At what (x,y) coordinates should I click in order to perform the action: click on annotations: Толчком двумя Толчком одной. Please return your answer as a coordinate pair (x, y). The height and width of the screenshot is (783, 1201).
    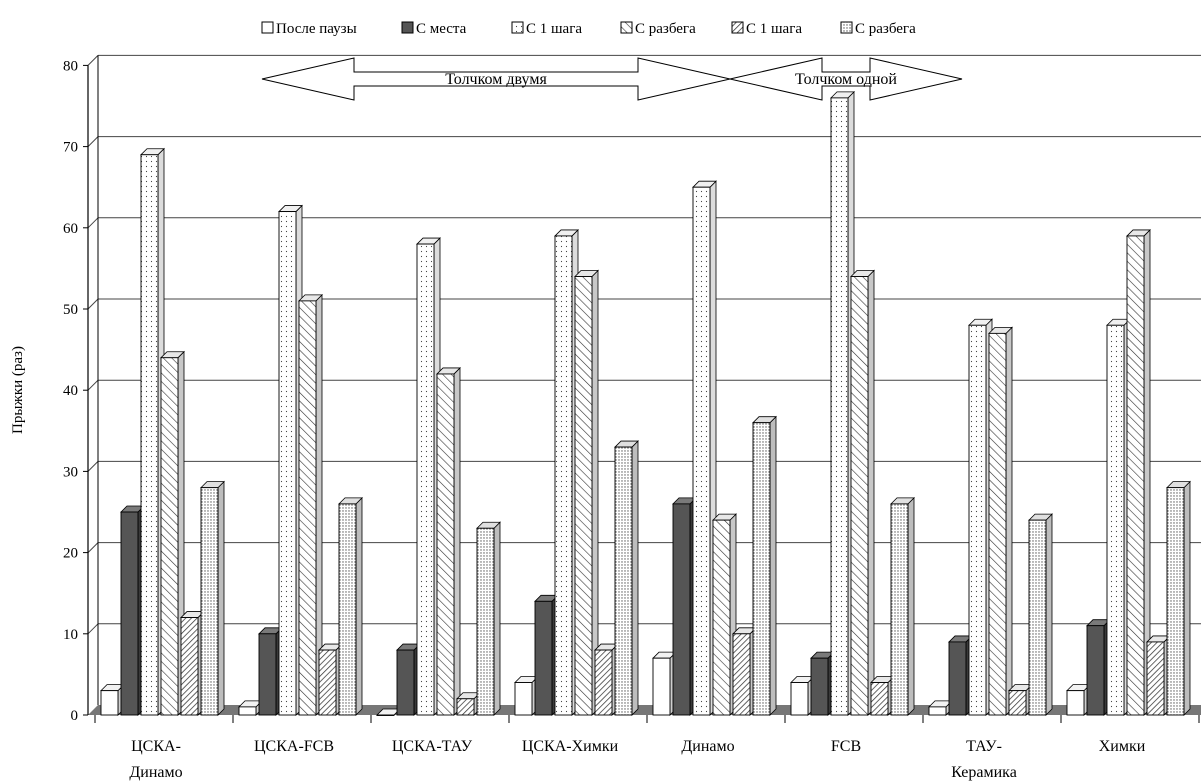
    Looking at the image, I should click on (612, 79).